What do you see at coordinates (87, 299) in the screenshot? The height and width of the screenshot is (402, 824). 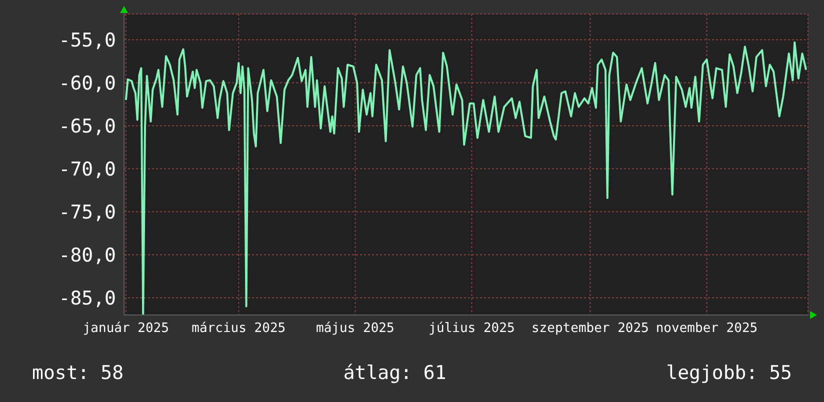 I see `y-tick-label: -85,0` at bounding box center [87, 299].